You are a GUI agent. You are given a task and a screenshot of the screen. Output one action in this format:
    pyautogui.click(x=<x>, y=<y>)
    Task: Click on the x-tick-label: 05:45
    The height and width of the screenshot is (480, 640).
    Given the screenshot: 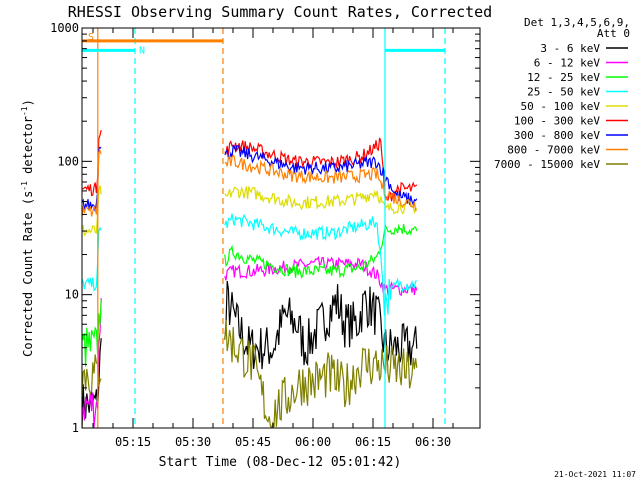 What is the action you would take?
    pyautogui.click(x=253, y=442)
    